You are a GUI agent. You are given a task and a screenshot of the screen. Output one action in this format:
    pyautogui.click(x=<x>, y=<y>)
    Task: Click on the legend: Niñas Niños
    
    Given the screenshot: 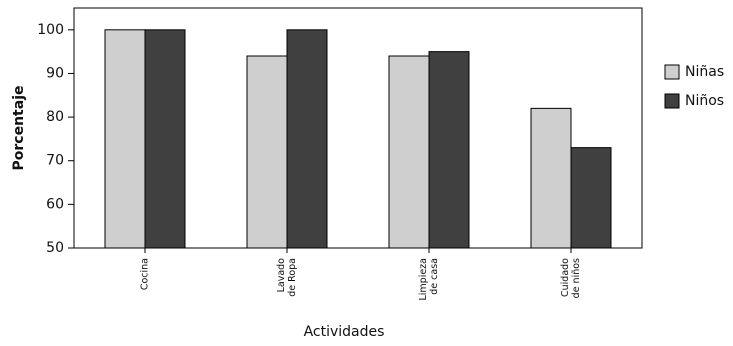 What is the action you would take?
    pyautogui.click(x=694, y=86)
    